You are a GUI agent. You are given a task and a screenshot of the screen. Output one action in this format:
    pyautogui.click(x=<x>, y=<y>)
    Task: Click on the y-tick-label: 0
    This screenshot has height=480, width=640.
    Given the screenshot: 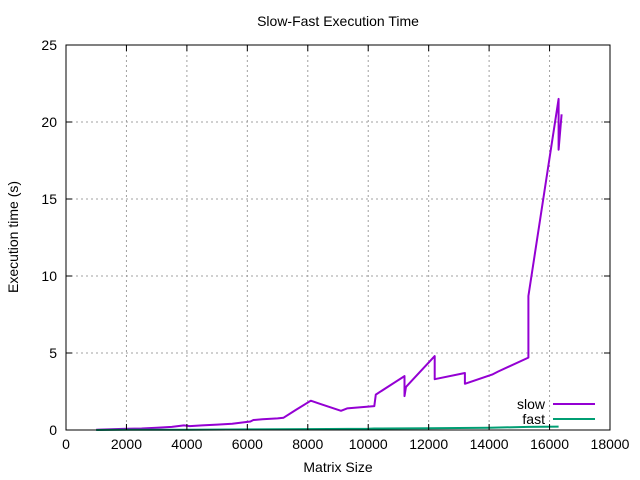 What is the action you would take?
    pyautogui.click(x=53, y=430)
    